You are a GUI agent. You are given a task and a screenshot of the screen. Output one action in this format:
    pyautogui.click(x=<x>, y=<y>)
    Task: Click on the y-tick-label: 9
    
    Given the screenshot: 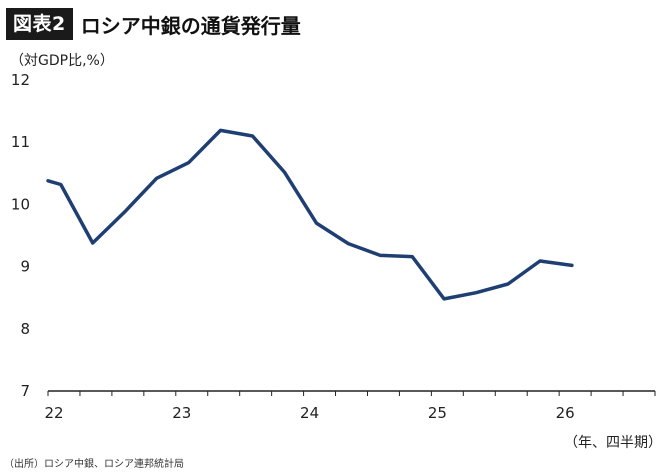 What is the action you would take?
    pyautogui.click(x=25, y=267)
    